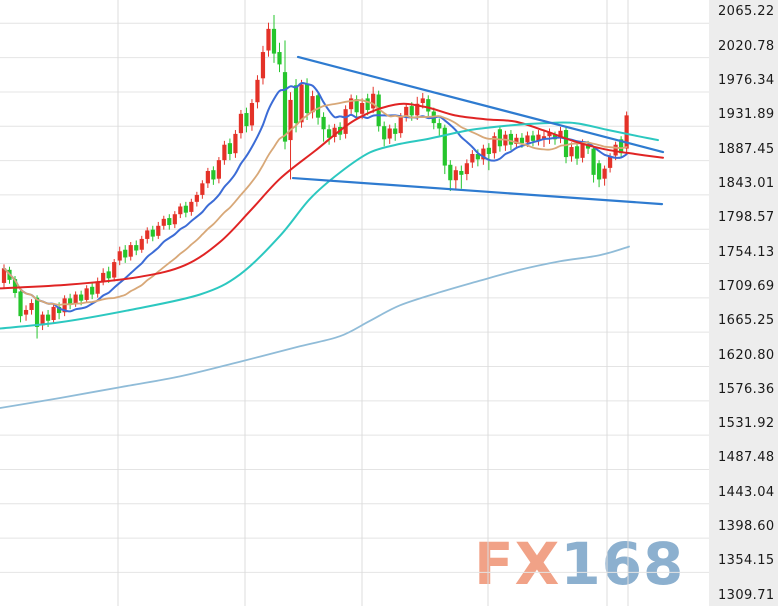  What do you see at coordinates (746, 492) in the screenshot?
I see `price-axis-label: 1443.04` at bounding box center [746, 492].